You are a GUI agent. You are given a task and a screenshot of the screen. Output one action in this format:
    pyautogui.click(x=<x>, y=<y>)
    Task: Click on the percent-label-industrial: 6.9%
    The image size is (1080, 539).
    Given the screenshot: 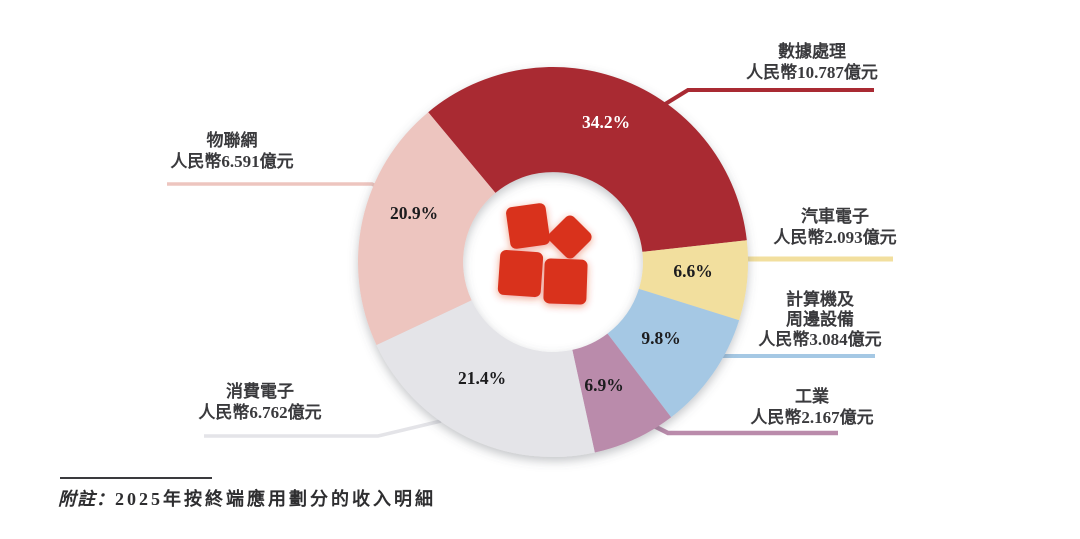 What is the action you would take?
    pyautogui.click(x=603, y=385)
    